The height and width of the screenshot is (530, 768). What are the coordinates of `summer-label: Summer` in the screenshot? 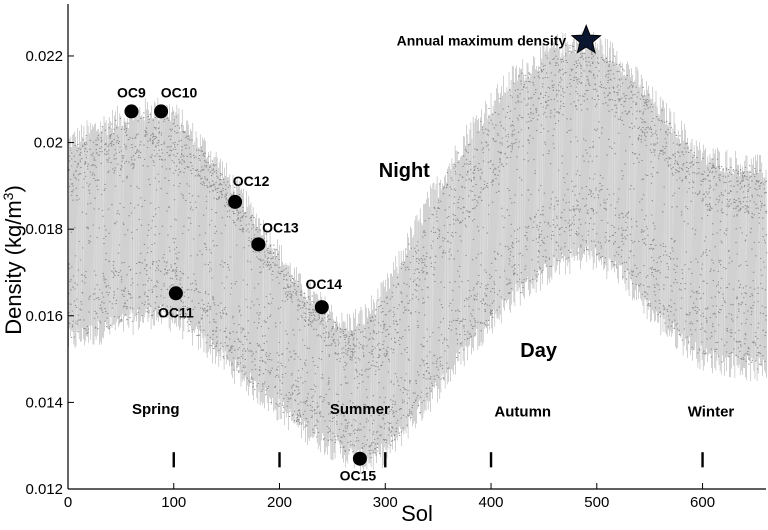 It's located at (360, 409).